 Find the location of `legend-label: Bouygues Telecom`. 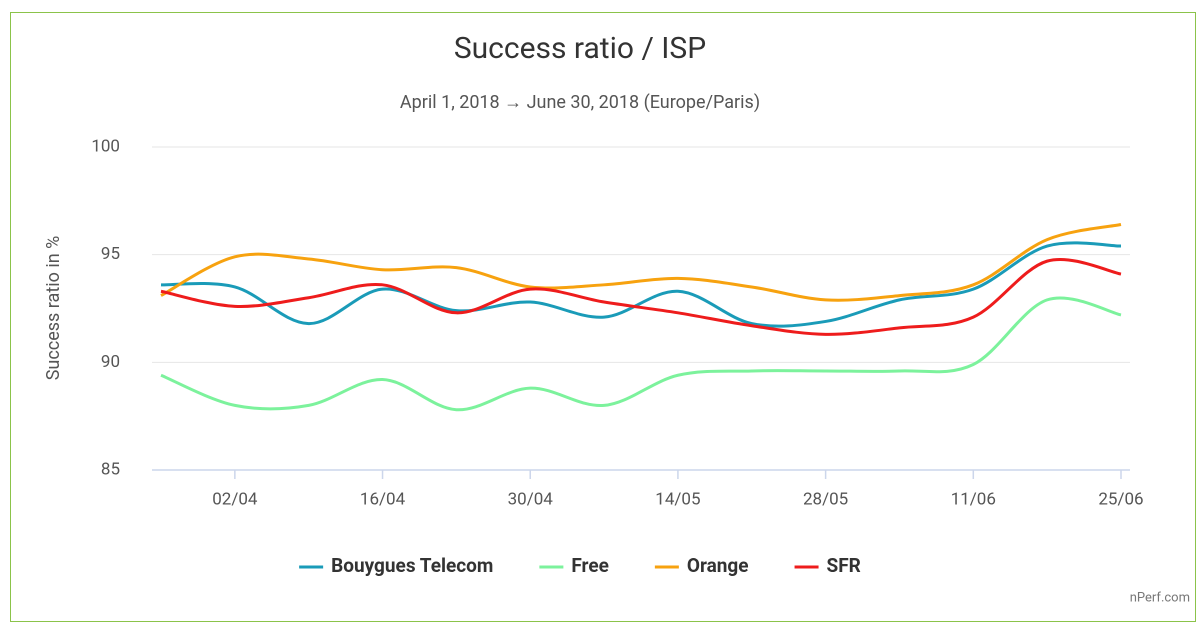

legend-label: Bouygues Telecom is located at coordinates (412, 565).